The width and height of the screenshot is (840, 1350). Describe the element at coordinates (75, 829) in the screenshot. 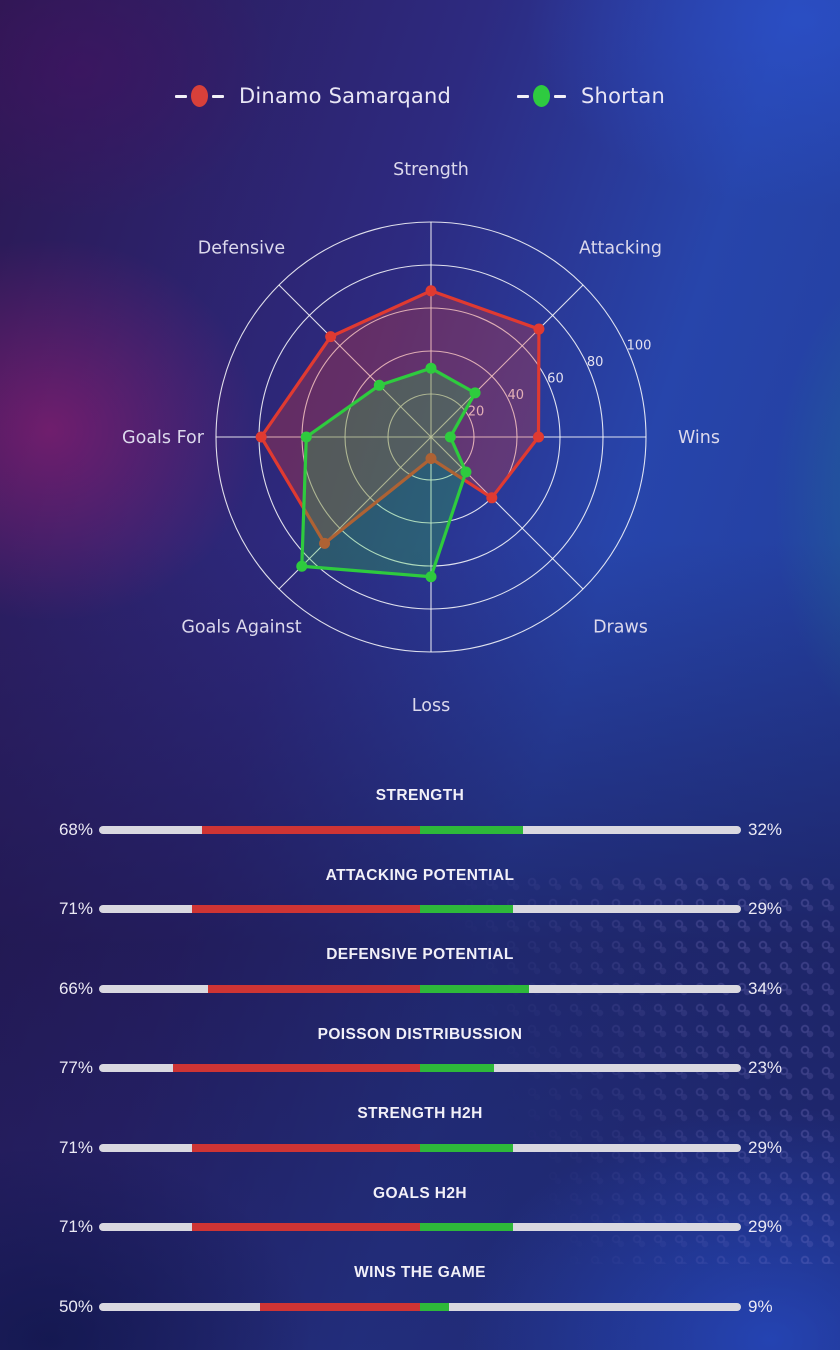

I see `stat-home-value: 68%` at that location.